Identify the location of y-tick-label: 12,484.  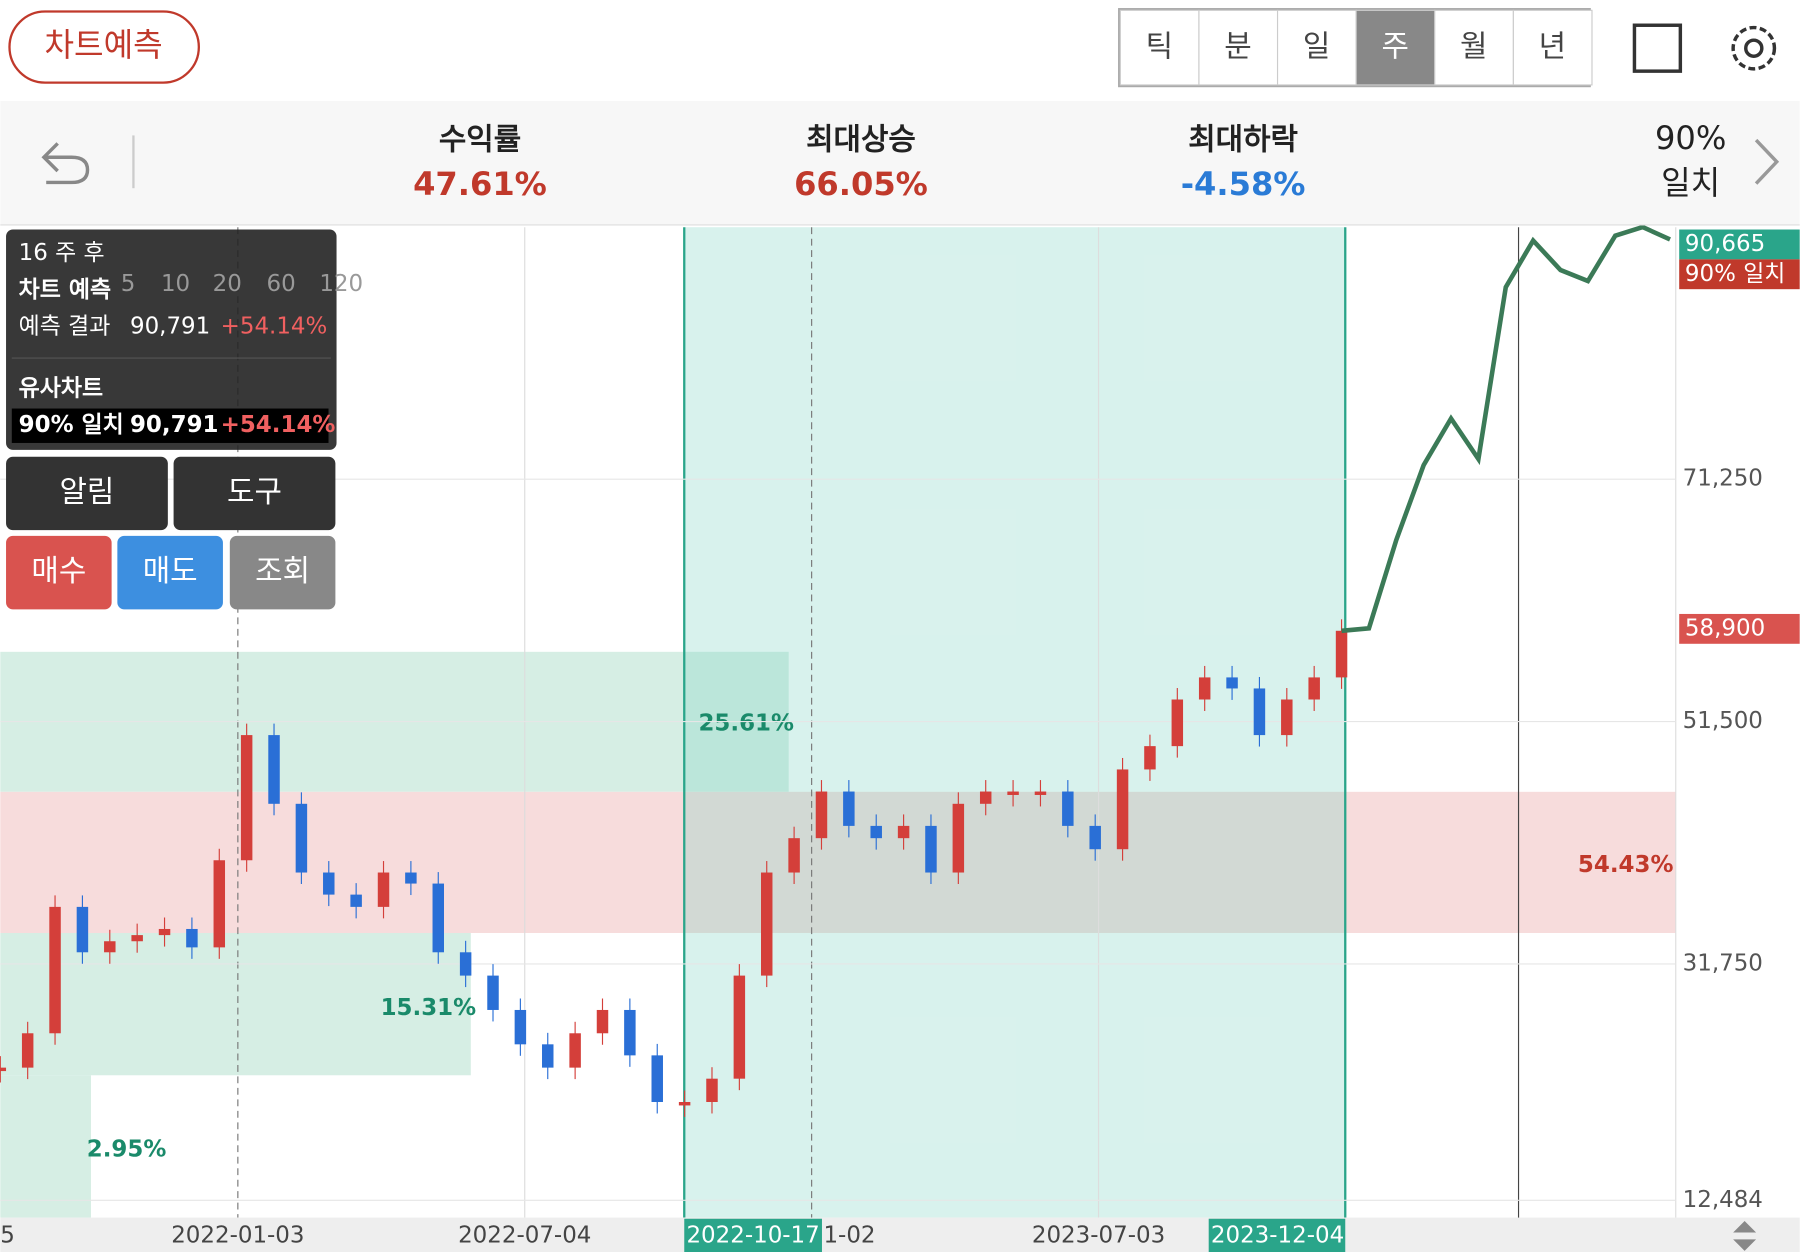
(1723, 1200).